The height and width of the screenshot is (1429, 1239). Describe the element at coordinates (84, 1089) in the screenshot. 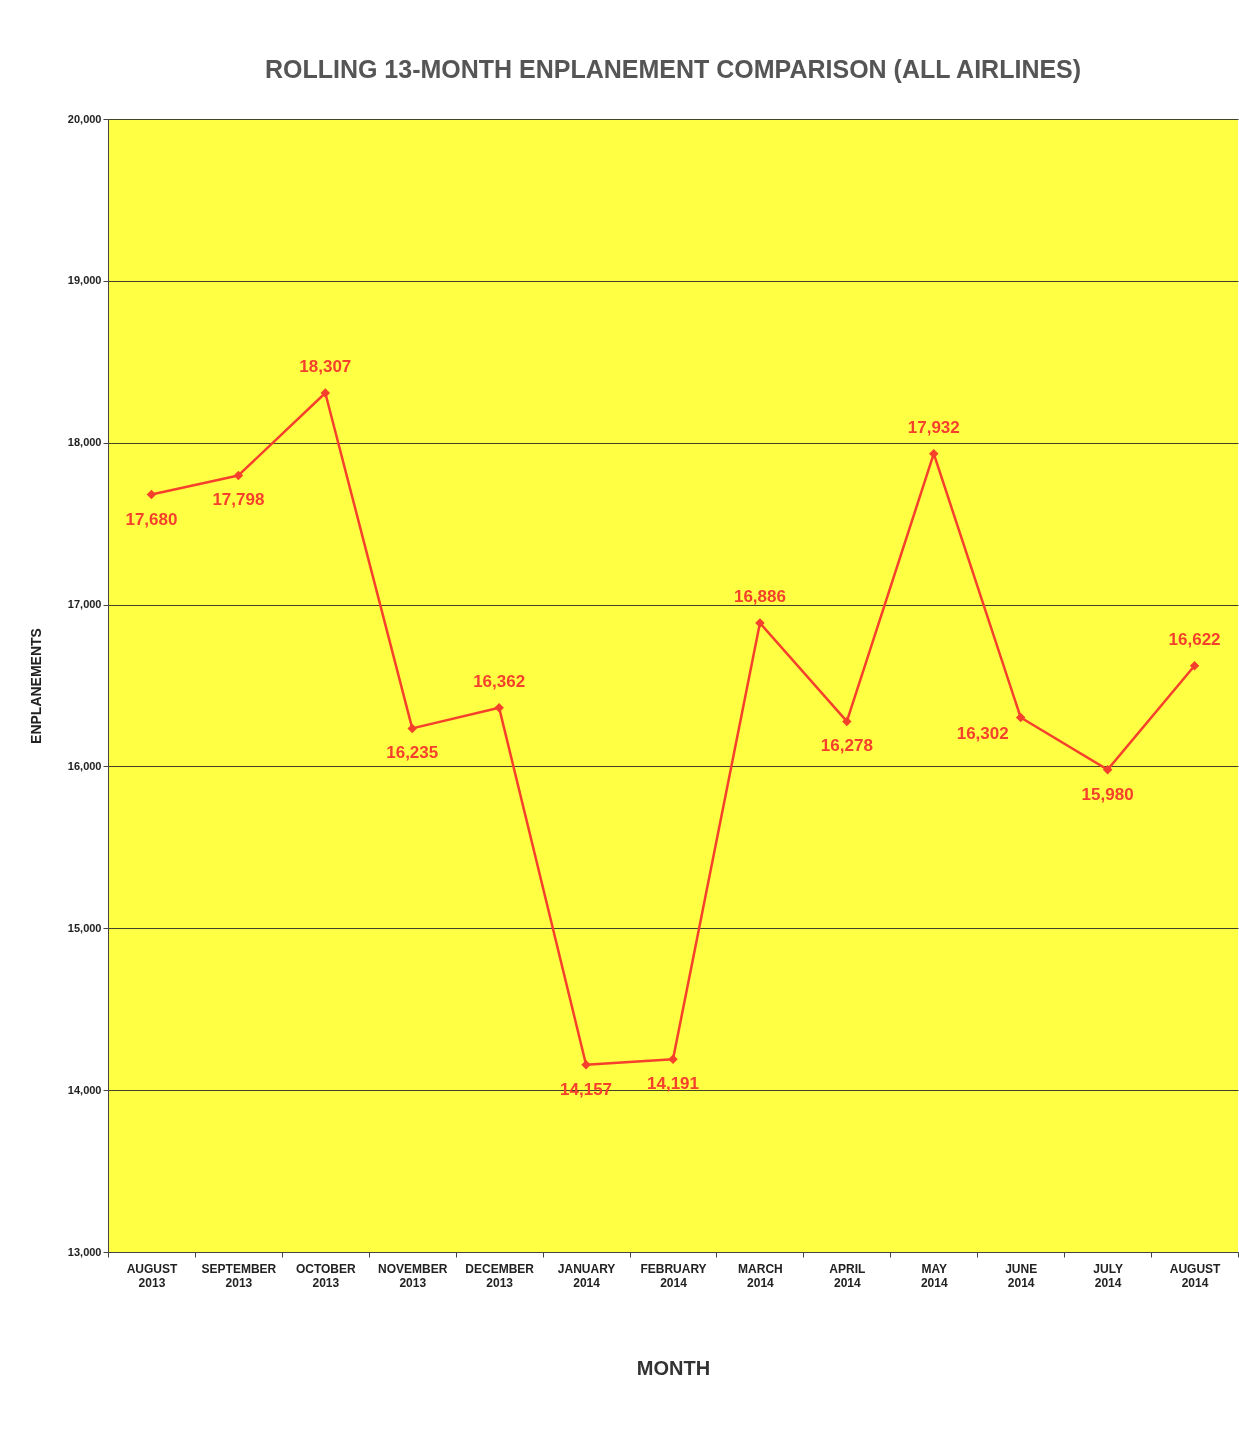

I see `y-tick-label: 14,000` at that location.